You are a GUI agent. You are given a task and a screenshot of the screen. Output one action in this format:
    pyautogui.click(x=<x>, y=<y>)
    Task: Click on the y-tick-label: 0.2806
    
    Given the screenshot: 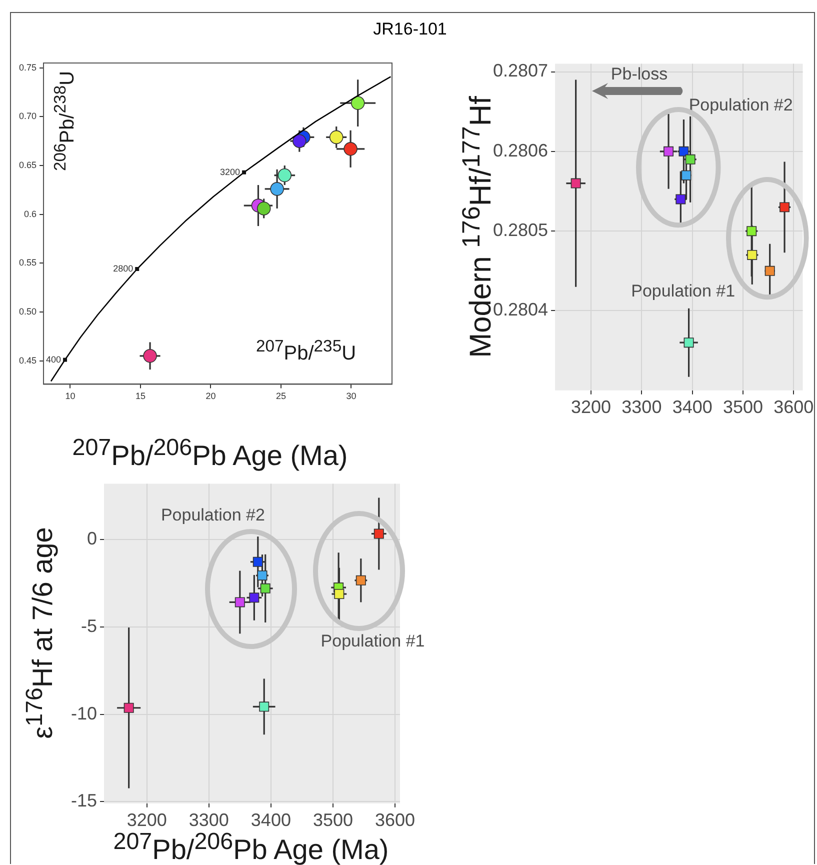 What is the action you would take?
    pyautogui.click(x=520, y=150)
    